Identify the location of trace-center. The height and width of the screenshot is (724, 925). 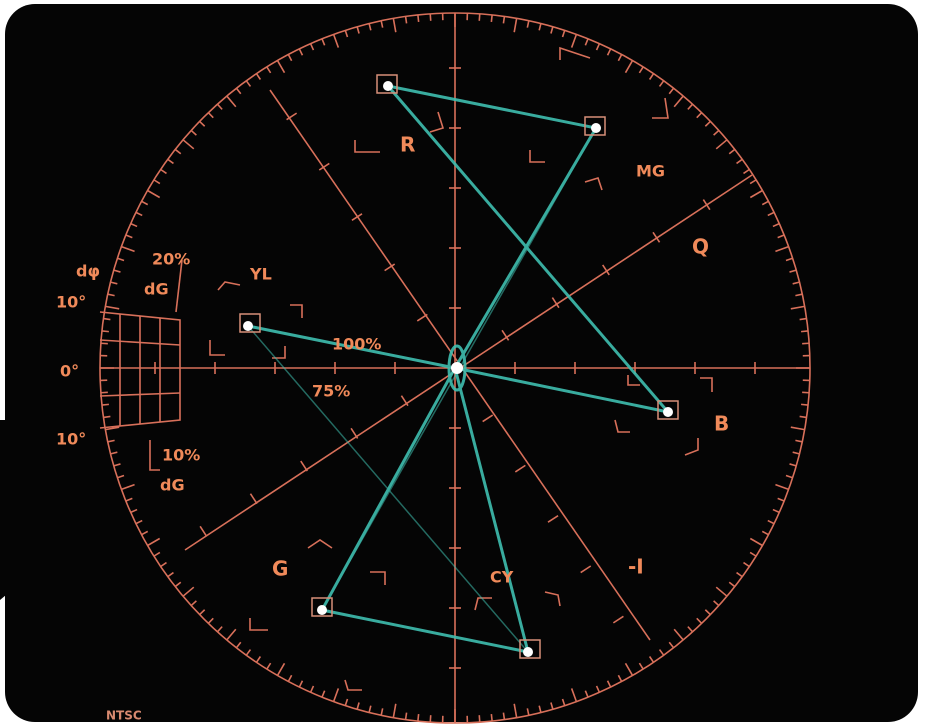
(457, 368).